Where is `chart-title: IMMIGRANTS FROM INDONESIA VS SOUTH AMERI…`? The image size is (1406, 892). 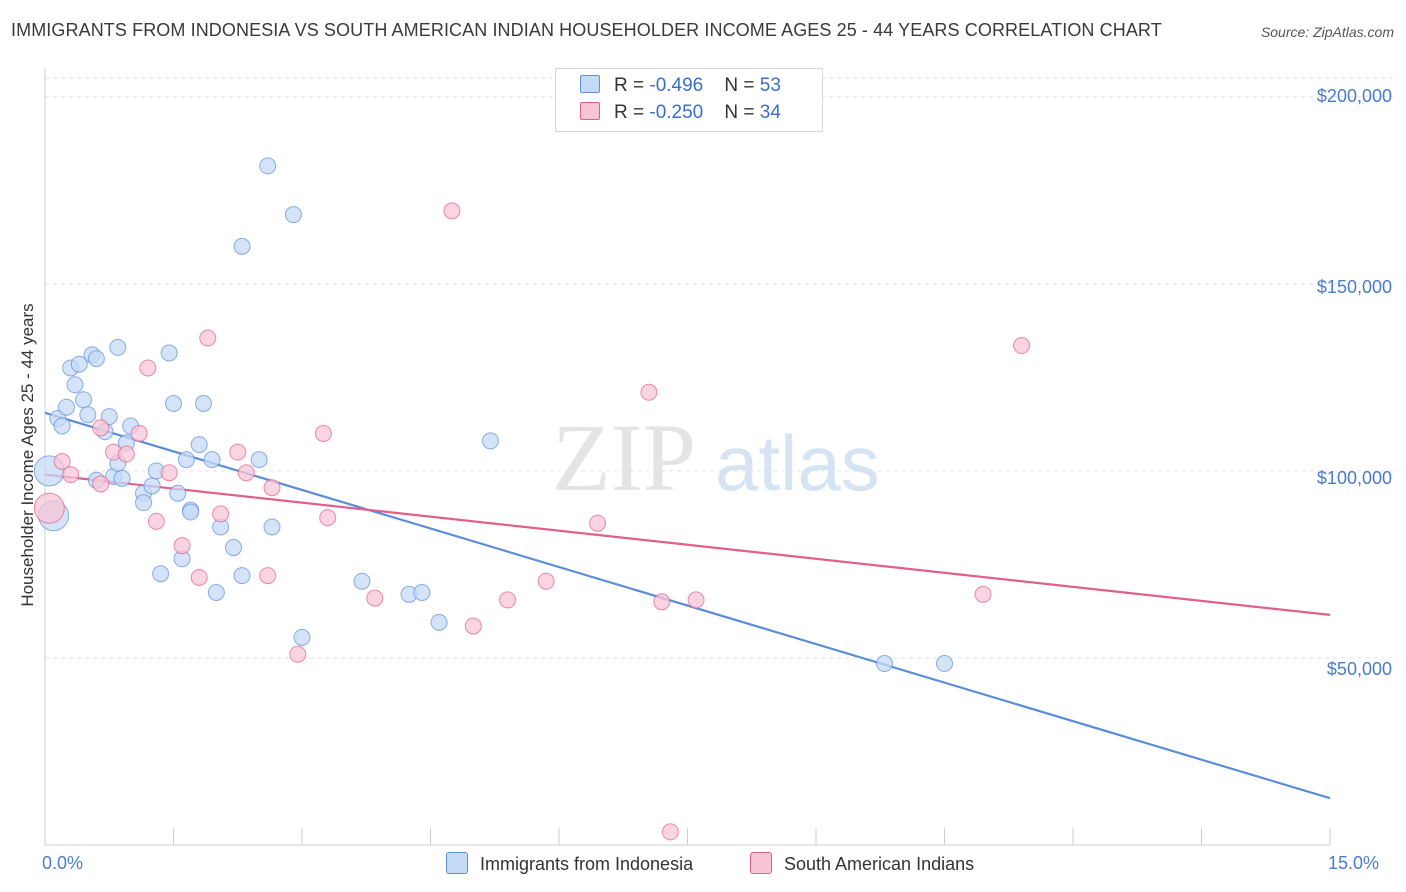
chart-title: IMMIGRANTS FROM INDONESIA VS SOUTH AMERI… is located at coordinates (586, 30).